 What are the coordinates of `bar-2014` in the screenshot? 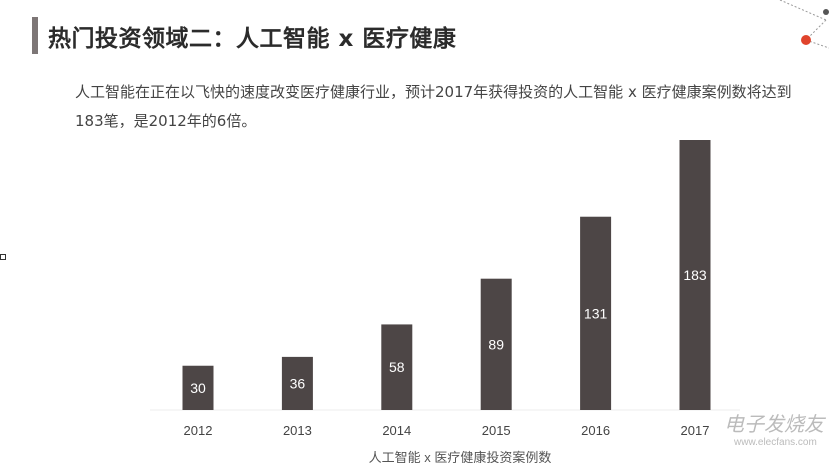 It's located at (397, 367).